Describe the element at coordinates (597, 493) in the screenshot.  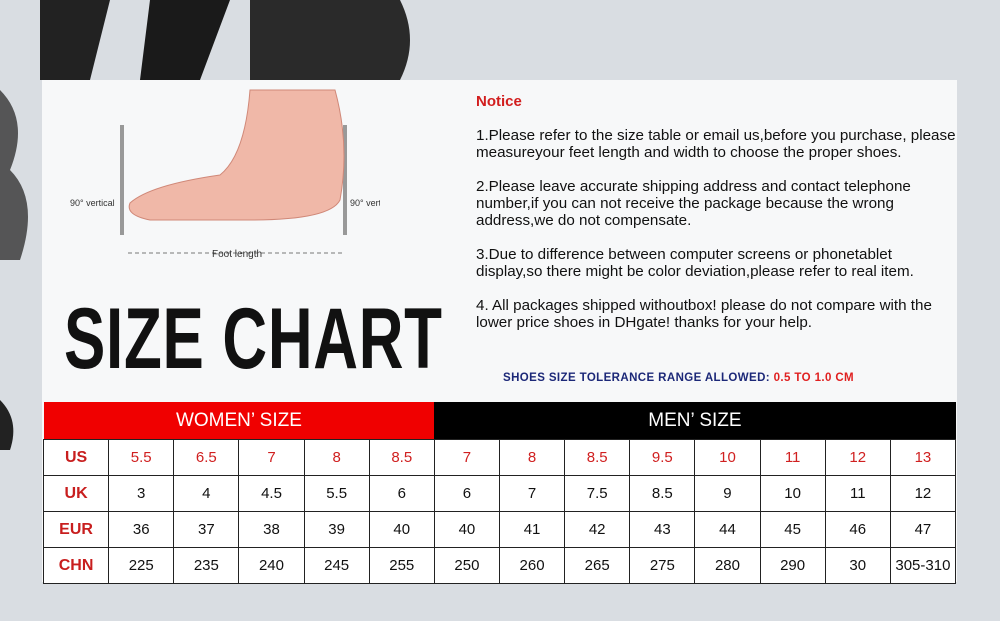
I see `size-cell: 7.5` at that location.